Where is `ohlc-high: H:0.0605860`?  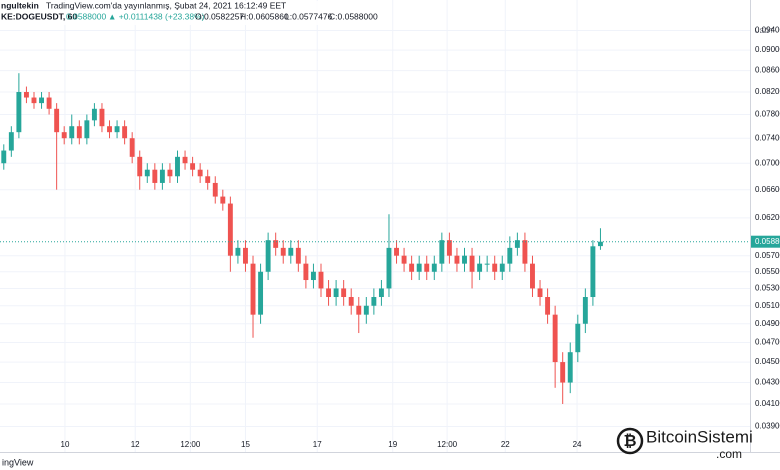
ohlc-high: H:0.0605860 is located at coordinates (264, 16).